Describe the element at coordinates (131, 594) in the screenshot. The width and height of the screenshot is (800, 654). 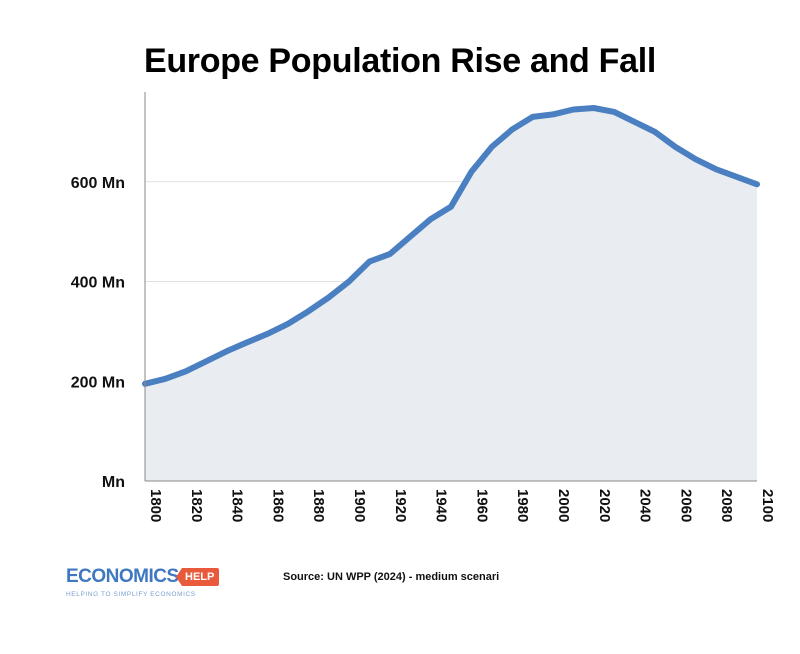
I see `logo-tagline: HELPING TO SIMPLIFY ECONOMICS` at that location.